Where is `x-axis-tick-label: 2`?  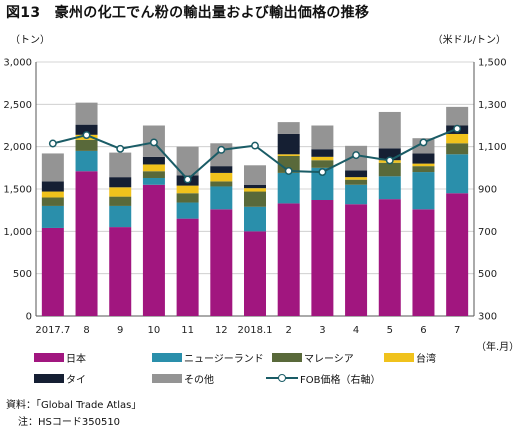
x-axis-tick-label: 2 is located at coordinates (289, 330).